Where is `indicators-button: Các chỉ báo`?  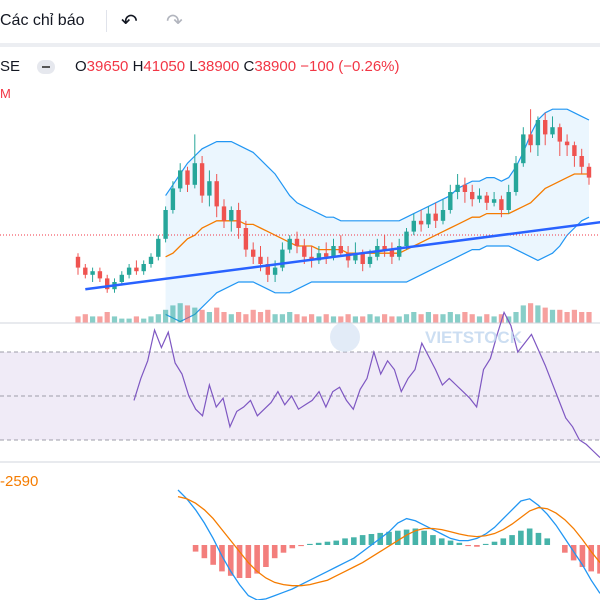
indicators-button: Các chỉ báo is located at coordinates (42, 20).